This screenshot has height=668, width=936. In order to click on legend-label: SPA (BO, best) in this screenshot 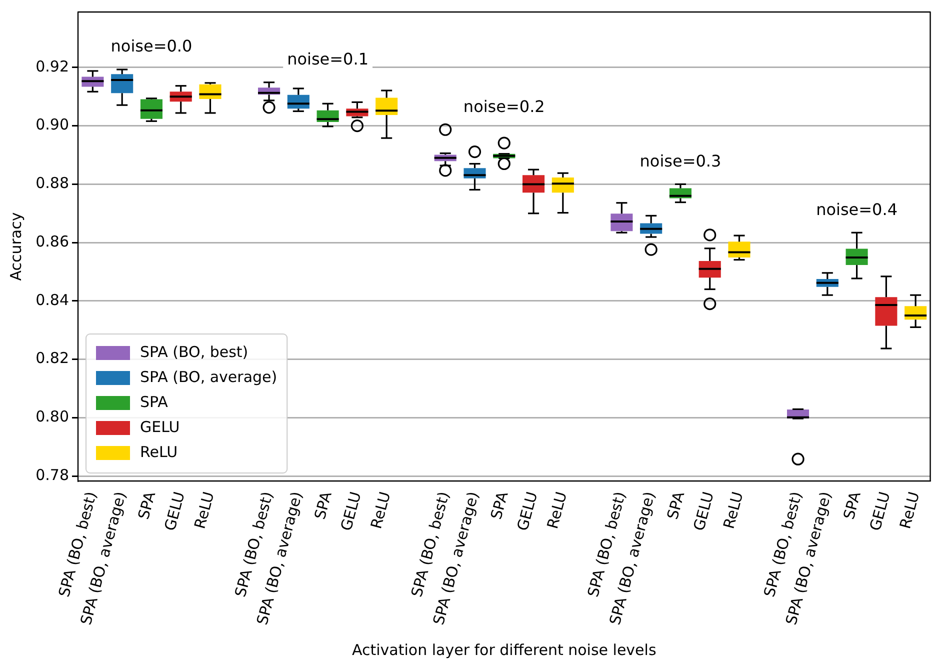, I will do `click(194, 351)`.